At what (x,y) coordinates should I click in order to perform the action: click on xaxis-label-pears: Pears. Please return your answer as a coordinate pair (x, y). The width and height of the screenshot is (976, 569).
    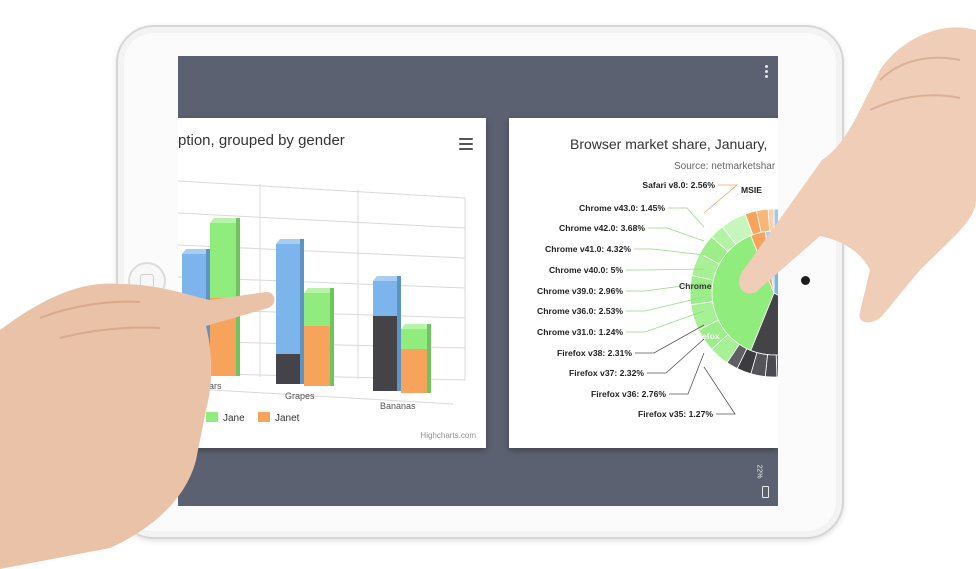
    Looking at the image, I should click on (210, 386).